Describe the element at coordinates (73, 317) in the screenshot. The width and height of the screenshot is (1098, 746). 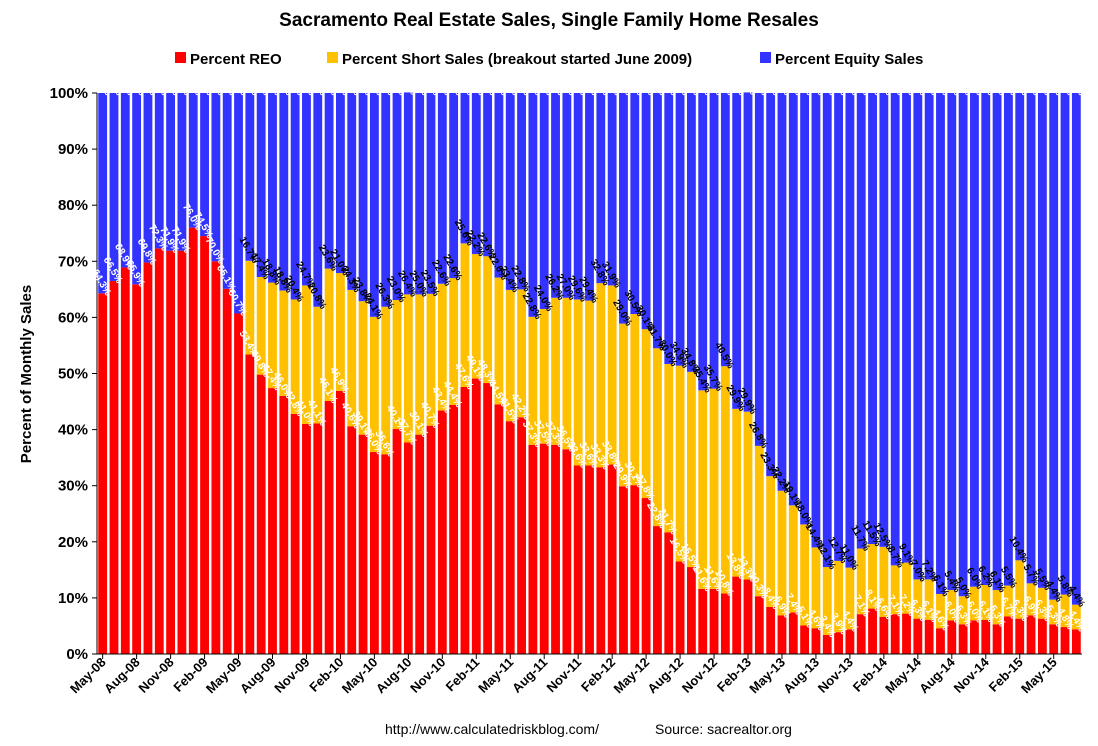
I see `y-tick-label: 60%` at that location.